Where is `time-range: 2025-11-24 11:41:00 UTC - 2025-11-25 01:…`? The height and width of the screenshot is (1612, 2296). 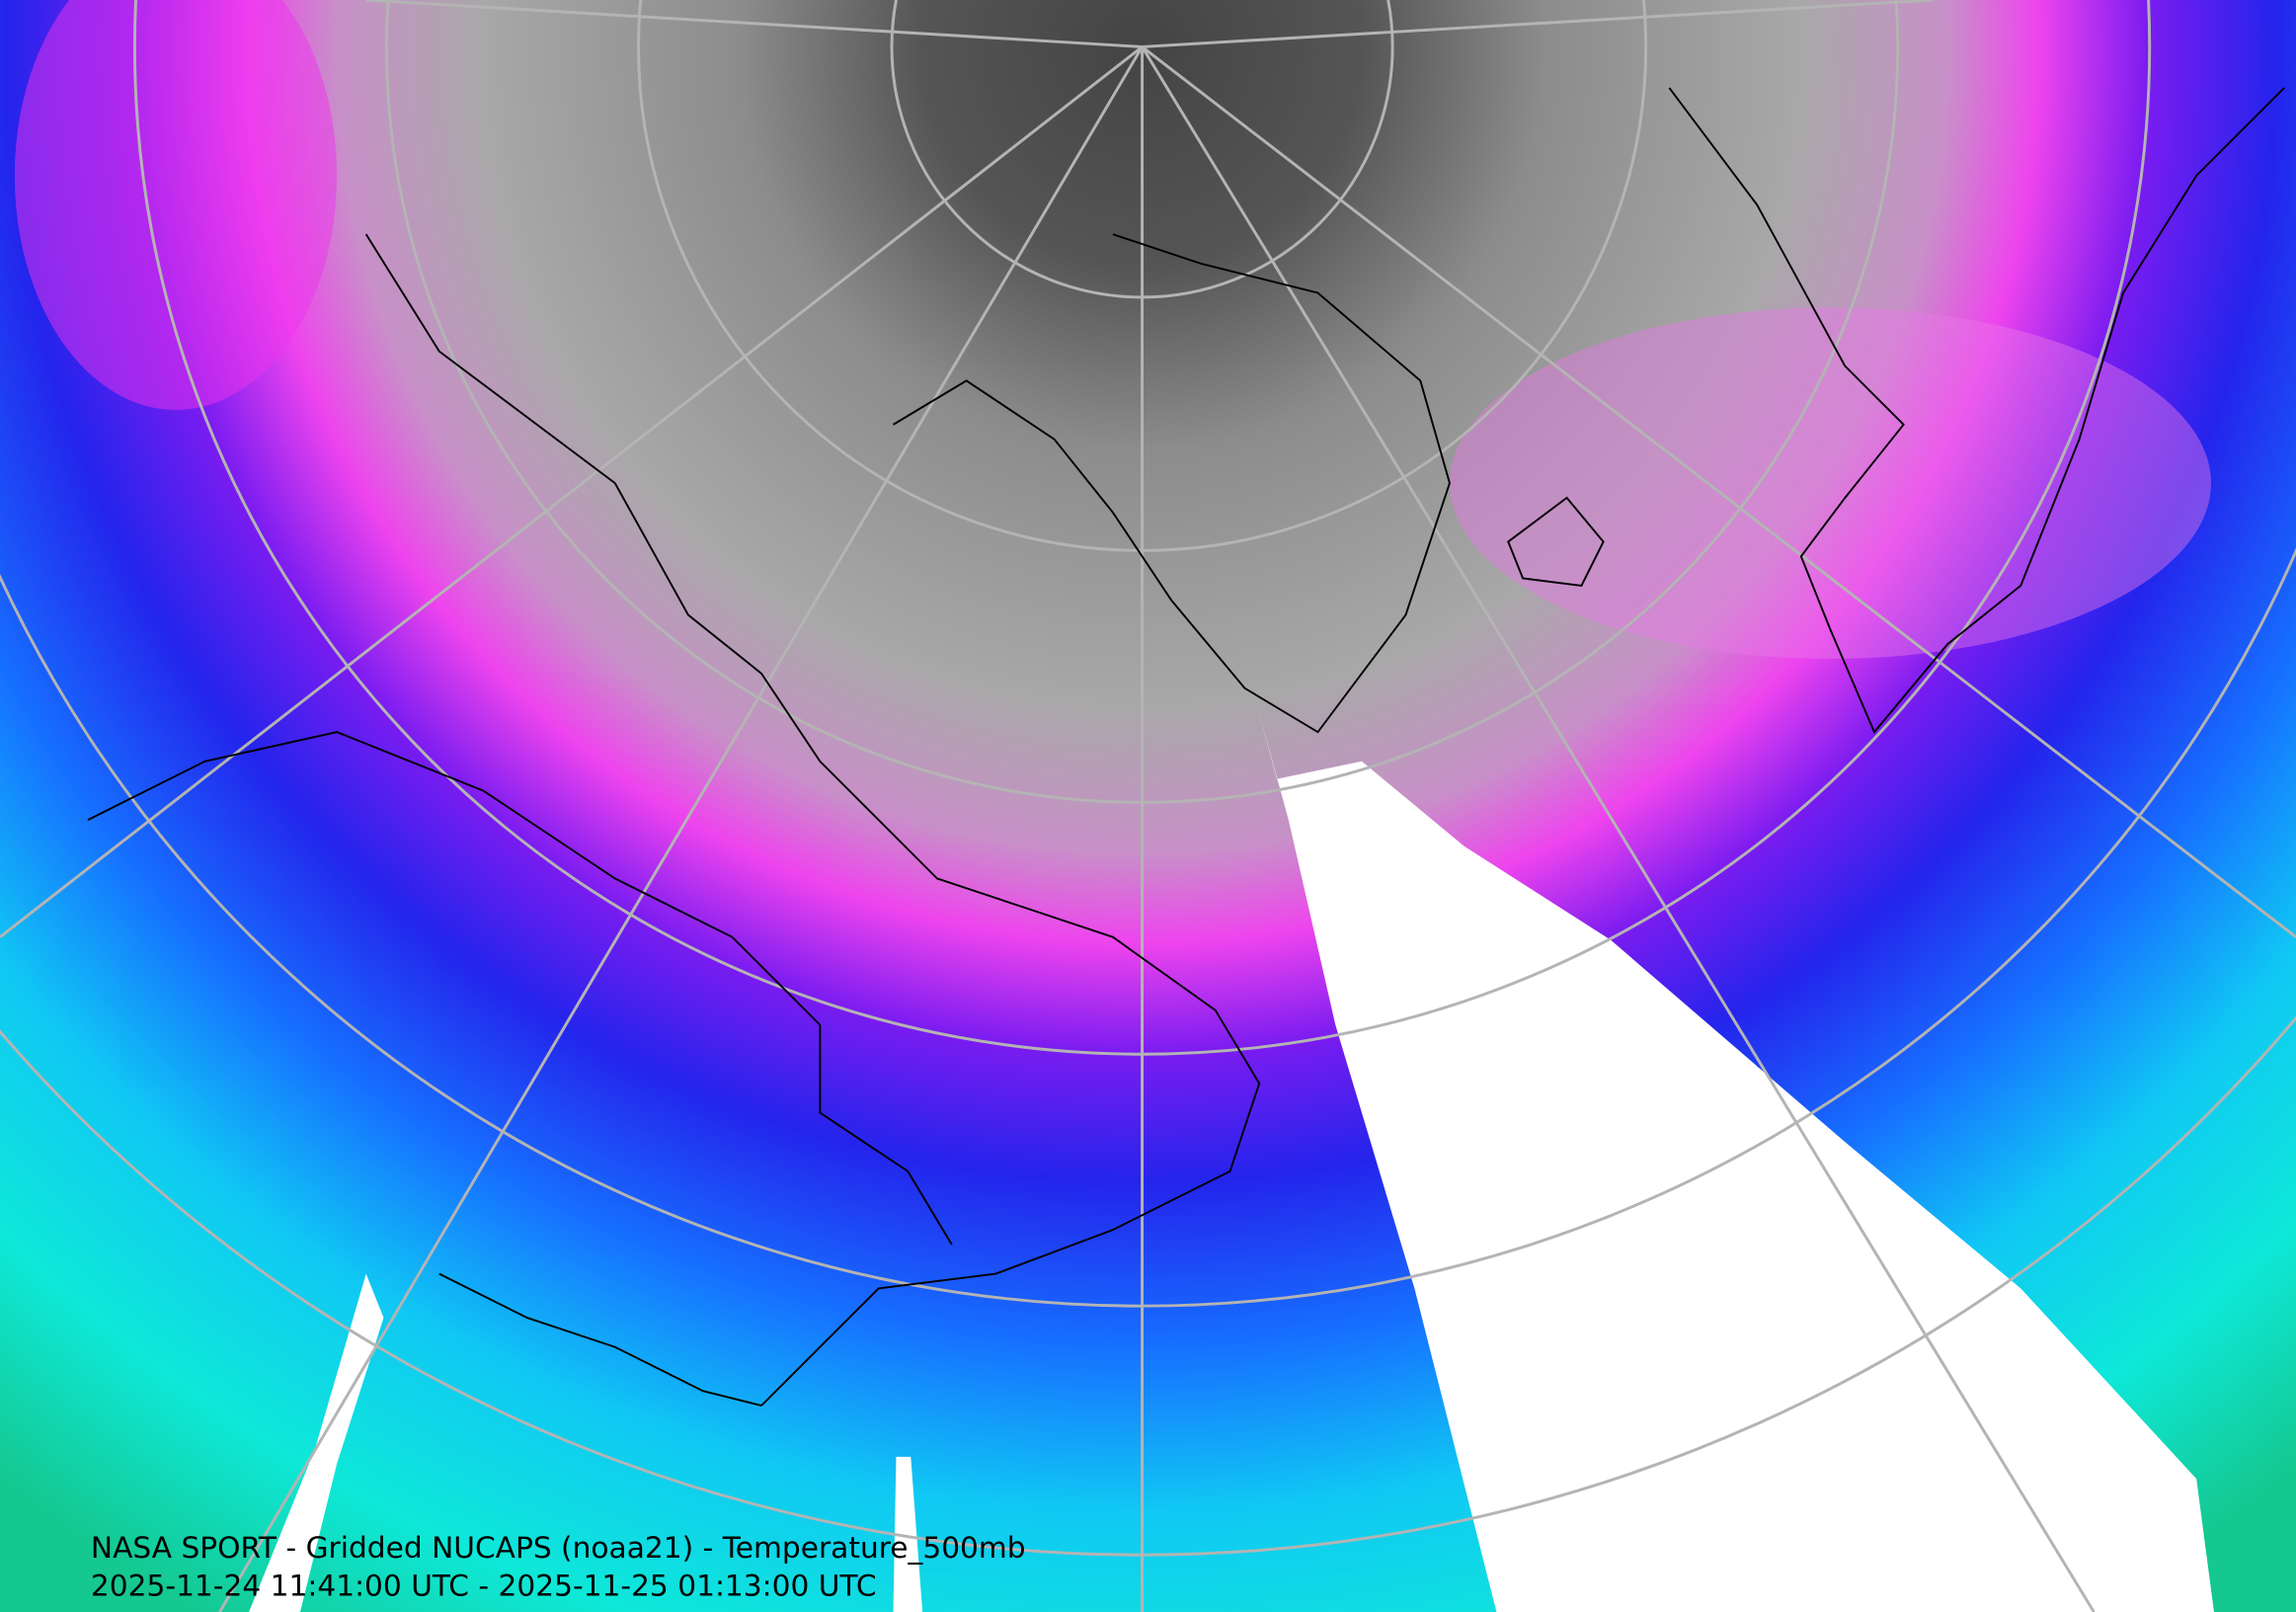
time-range: 2025-11-24 11:41:00 UTC - 2025-11-25 01:… is located at coordinates (484, 1586).